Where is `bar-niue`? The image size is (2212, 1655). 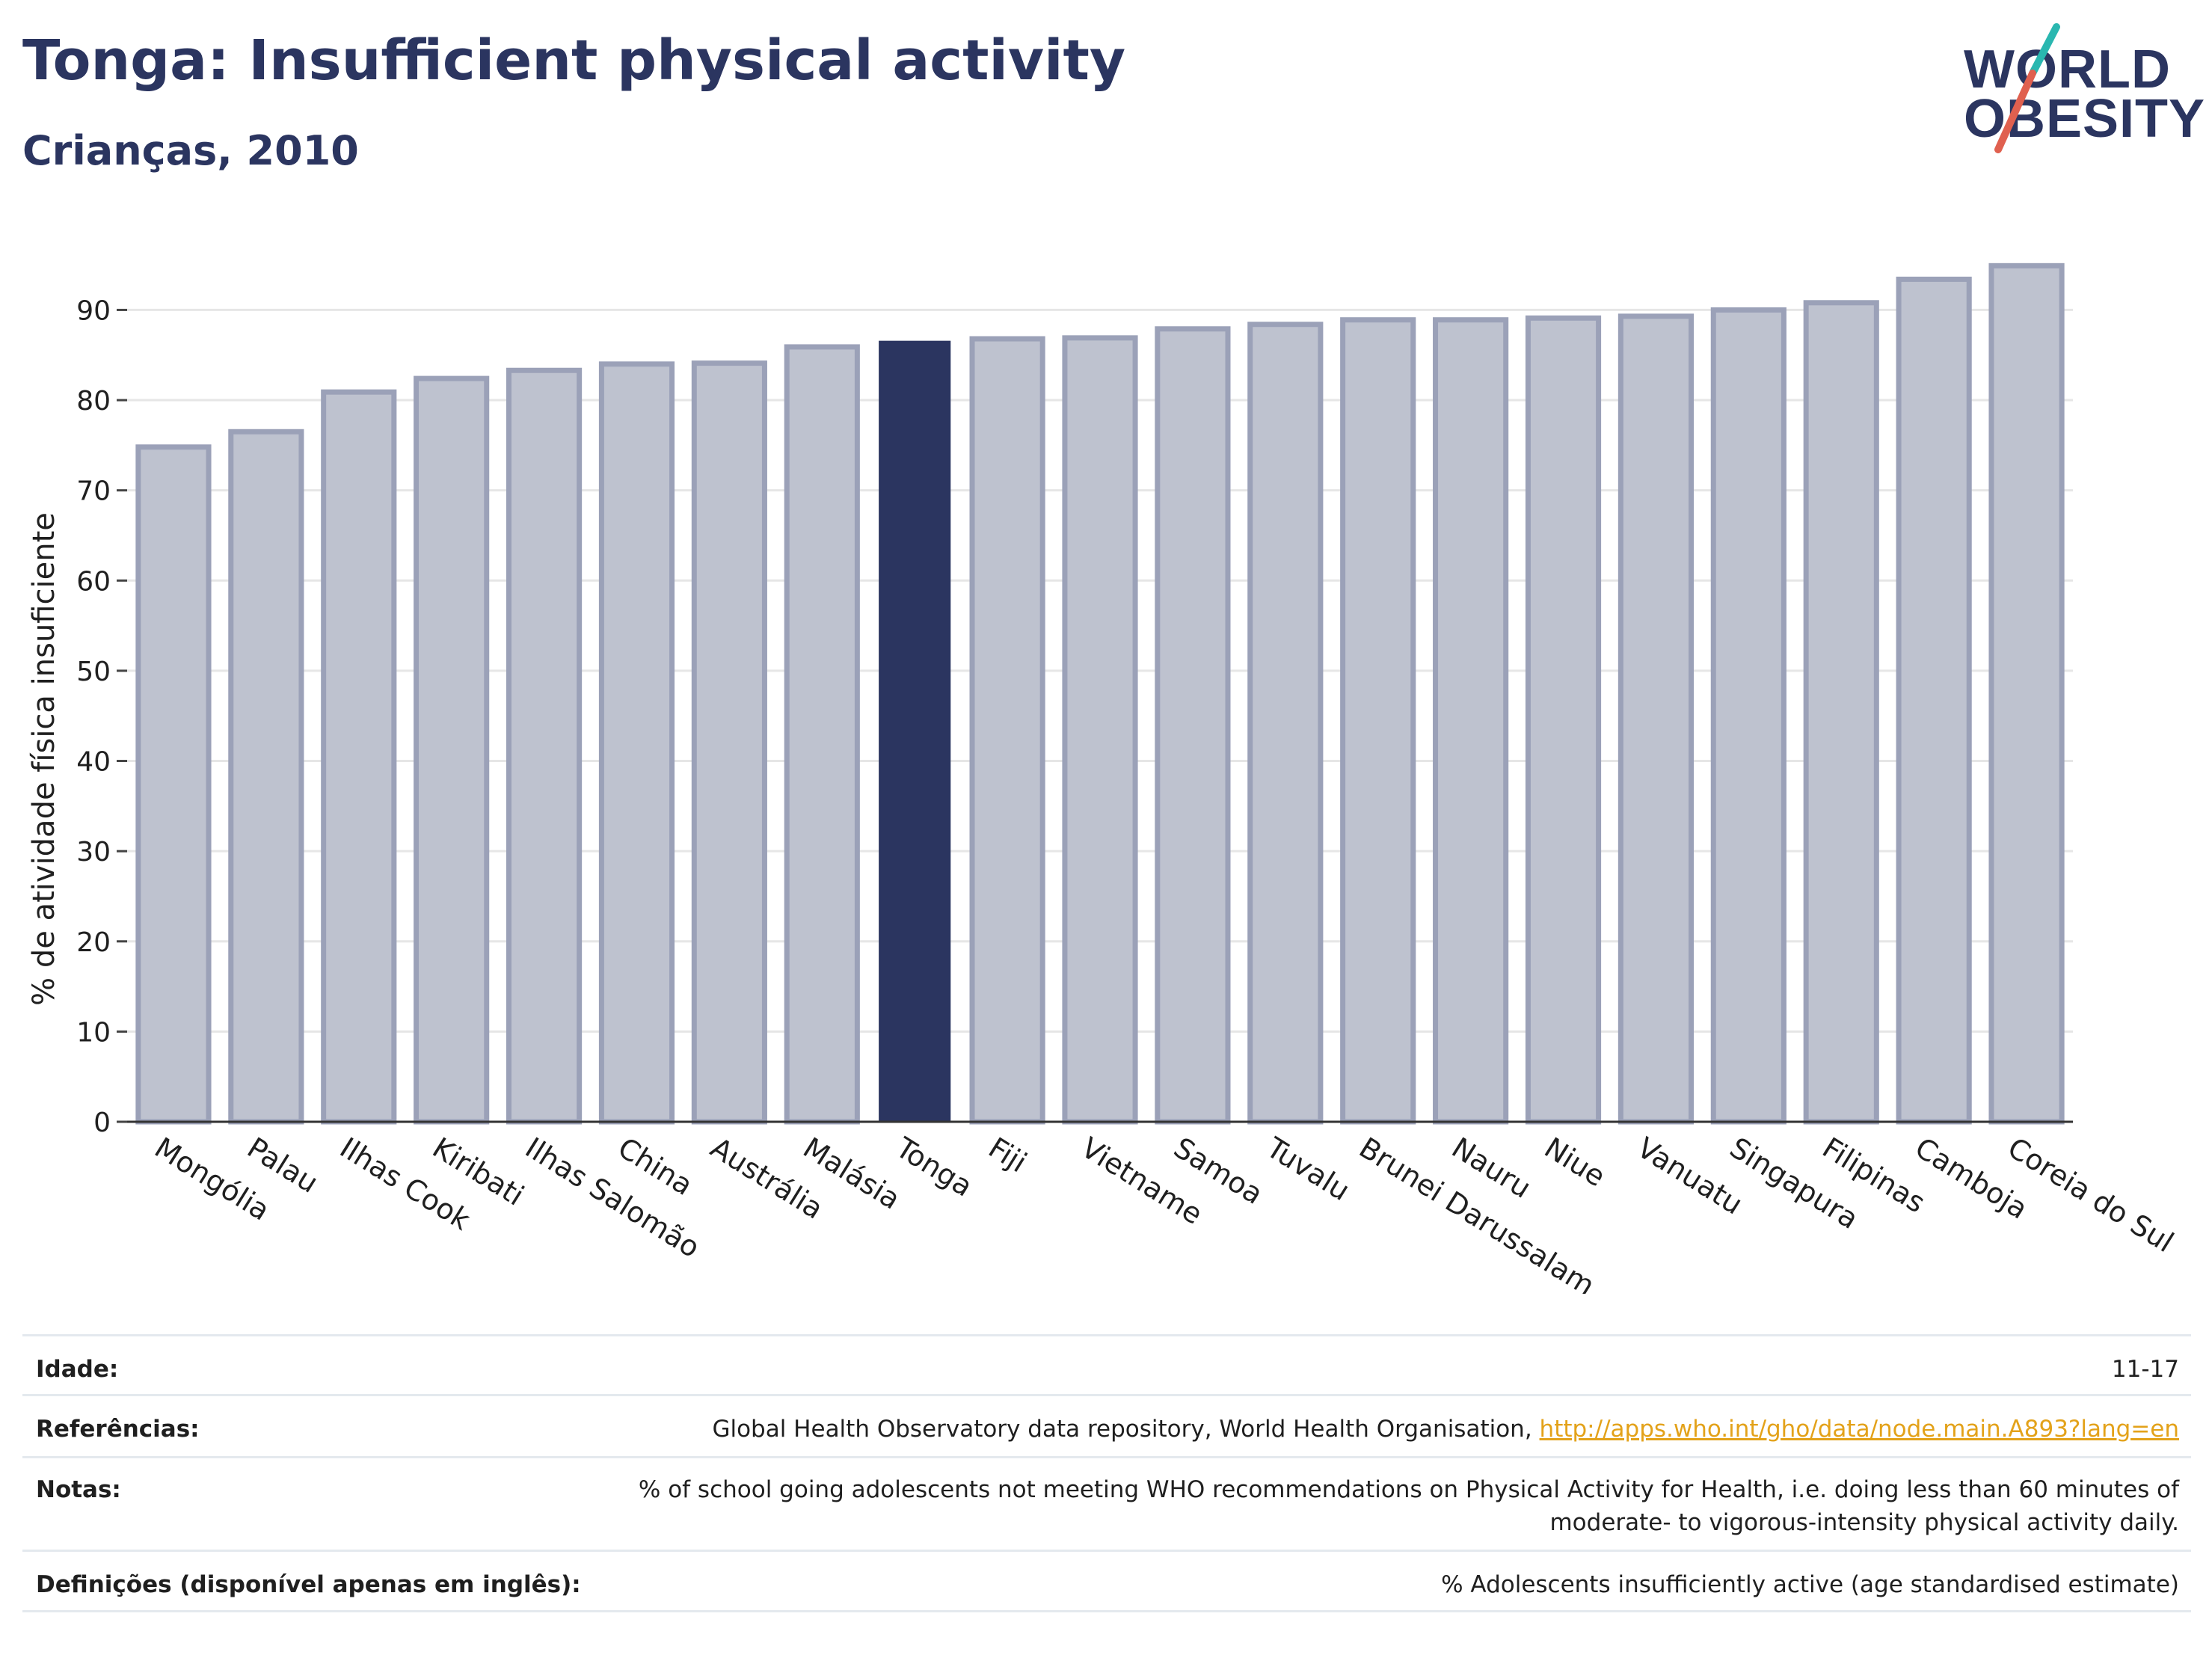 bar-niue is located at coordinates (1563, 720).